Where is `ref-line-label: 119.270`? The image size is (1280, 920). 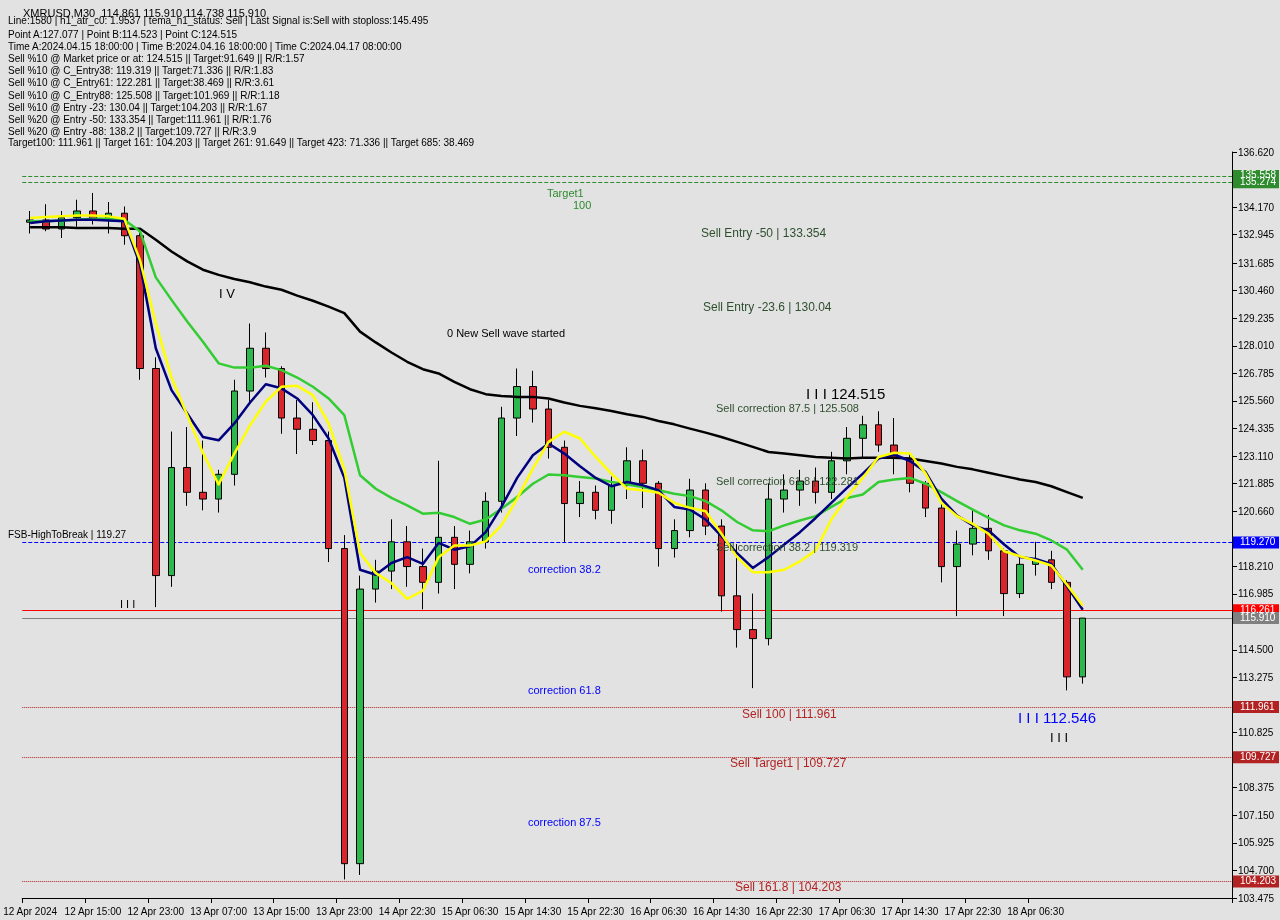
ref-line-label: 119.270 is located at coordinates (1258, 541).